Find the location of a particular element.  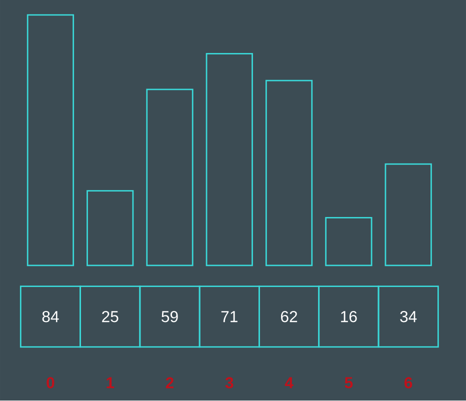

x-tick-label: 2 is located at coordinates (170, 382).